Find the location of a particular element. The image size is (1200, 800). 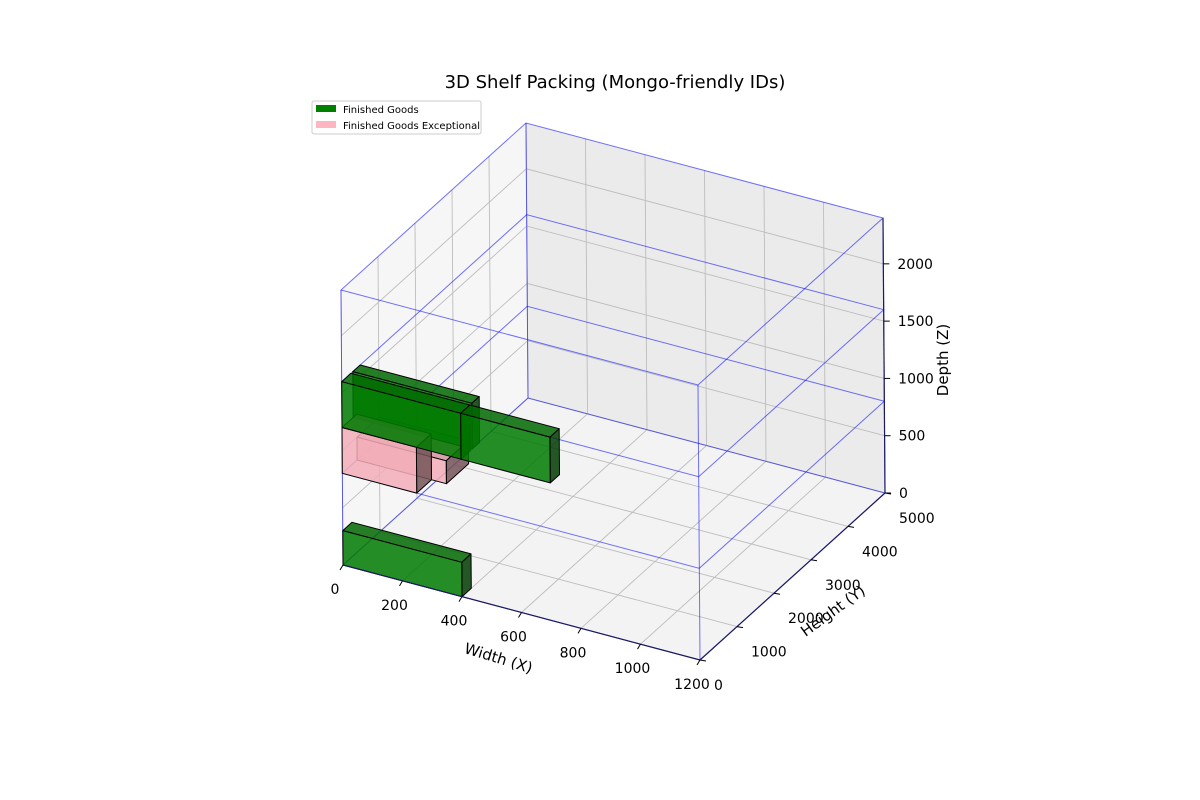

y-tick-label: 0 is located at coordinates (718, 686).